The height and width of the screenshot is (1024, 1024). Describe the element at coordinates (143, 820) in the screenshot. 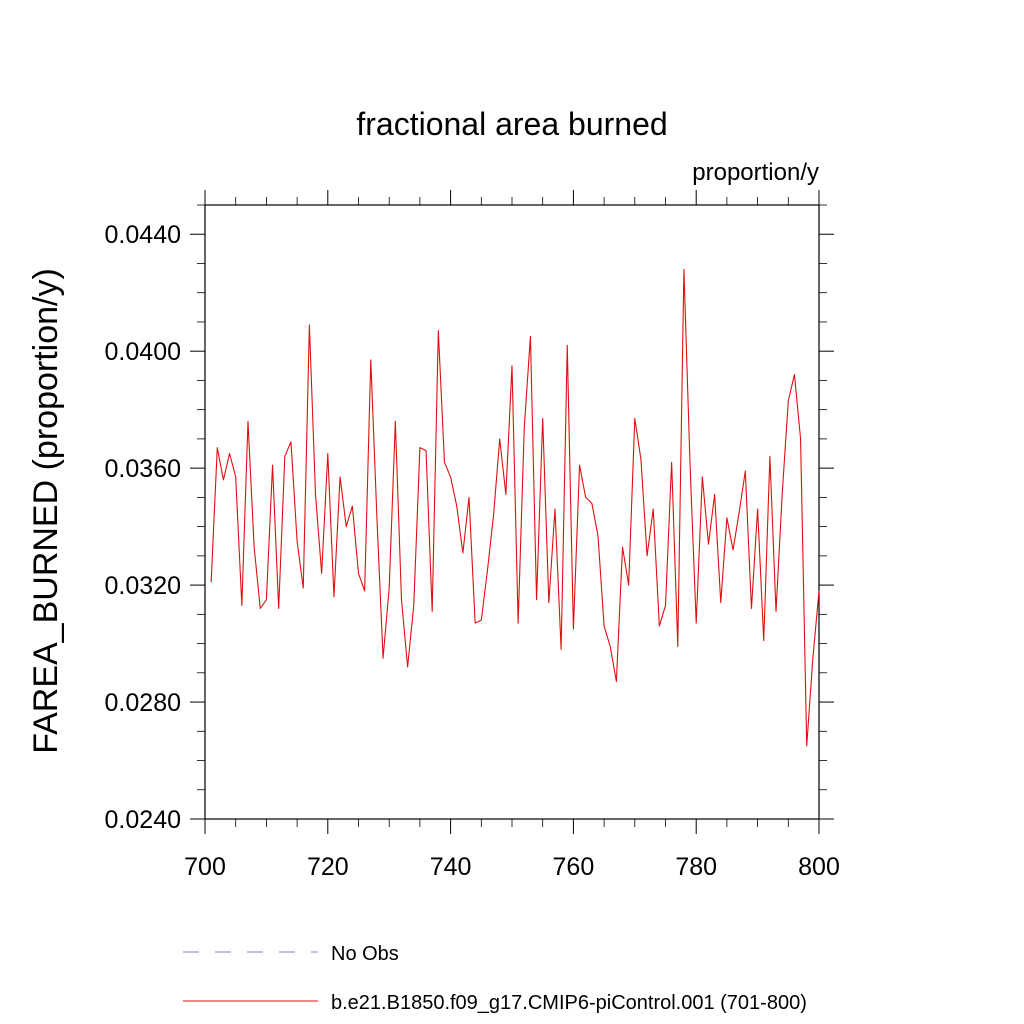

I see `y-tick-label: 0.0240` at that location.